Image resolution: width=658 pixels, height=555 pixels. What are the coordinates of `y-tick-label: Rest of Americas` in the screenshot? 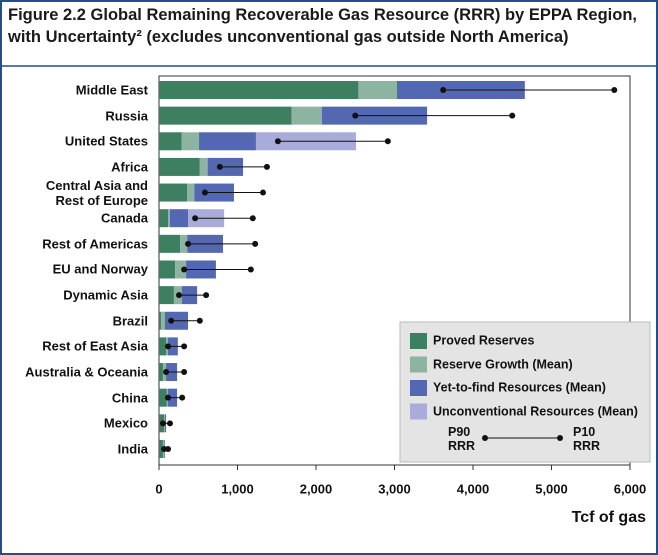 It's located at (95, 244).